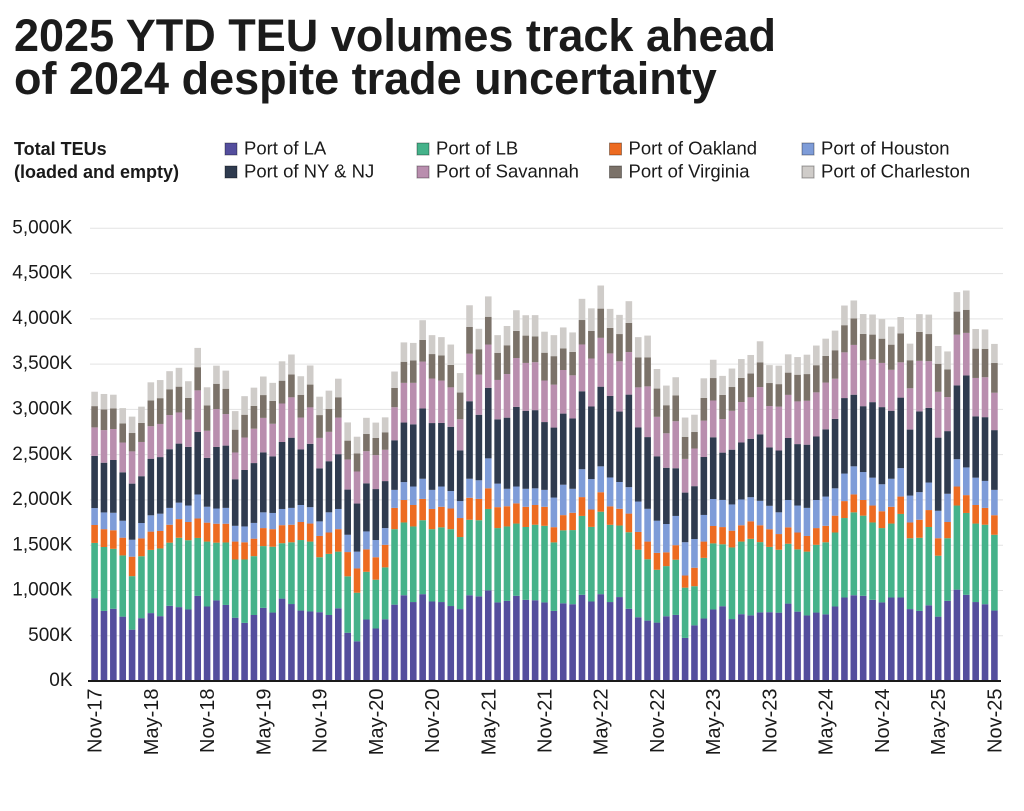  What do you see at coordinates (895, 171) in the screenshot?
I see `svg-text: Port of Charleston` at bounding box center [895, 171].